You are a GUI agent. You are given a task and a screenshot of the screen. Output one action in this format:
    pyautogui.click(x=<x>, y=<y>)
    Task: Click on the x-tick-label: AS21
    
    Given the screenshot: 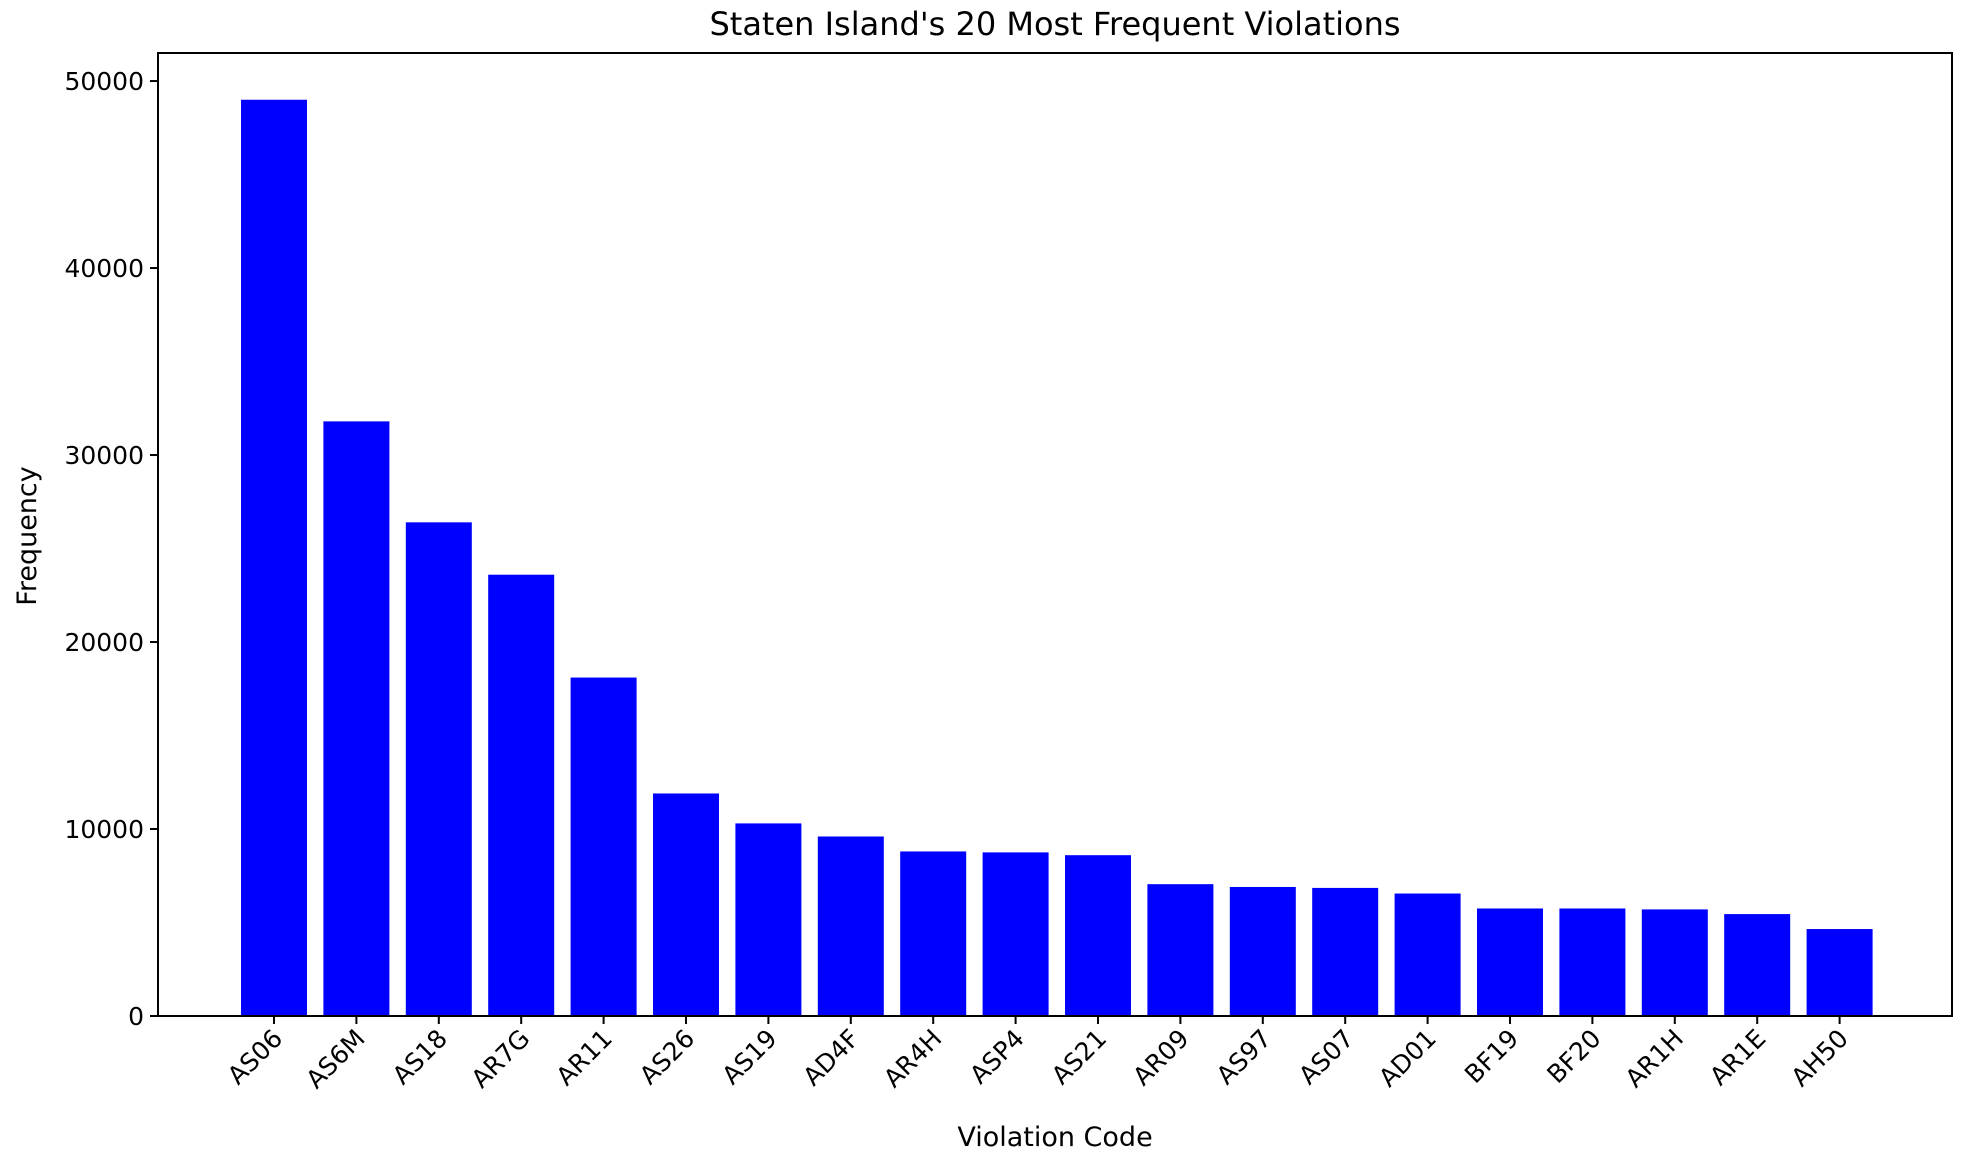 What is the action you would take?
    pyautogui.click(x=1079, y=1057)
    